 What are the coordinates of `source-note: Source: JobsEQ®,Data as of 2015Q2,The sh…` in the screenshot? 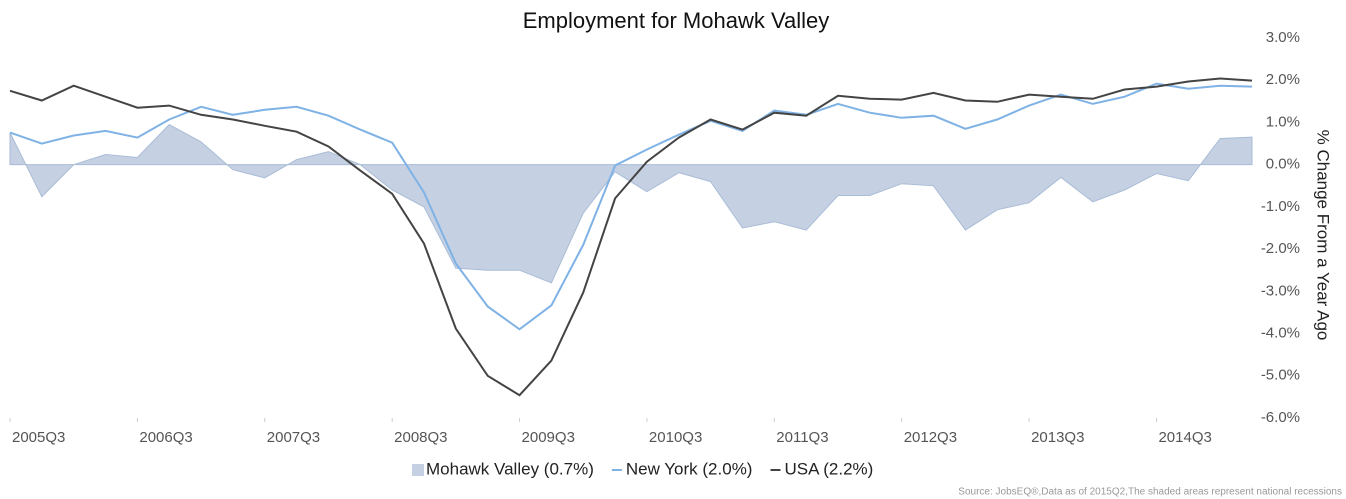 It's located at (1150, 492).